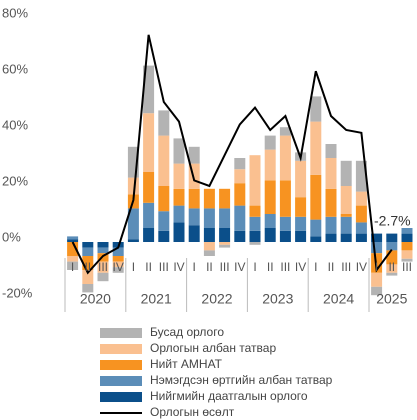  Describe the element at coordinates (216, 299) in the screenshot. I see `year-label: 2022` at that location.